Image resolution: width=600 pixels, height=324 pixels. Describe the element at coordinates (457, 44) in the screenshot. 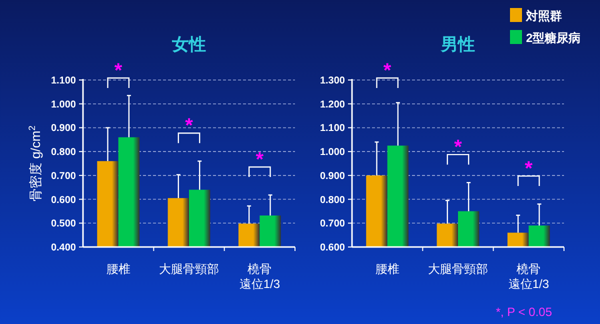

I see `chart-title: 男性` at that location.